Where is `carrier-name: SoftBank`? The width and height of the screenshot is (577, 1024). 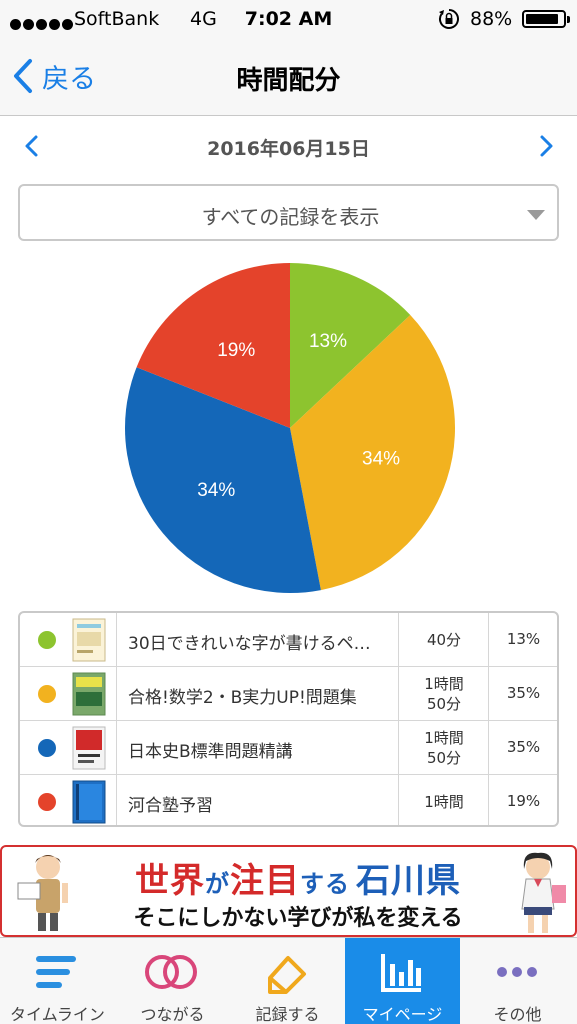 carrier-name: SoftBank is located at coordinates (117, 19).